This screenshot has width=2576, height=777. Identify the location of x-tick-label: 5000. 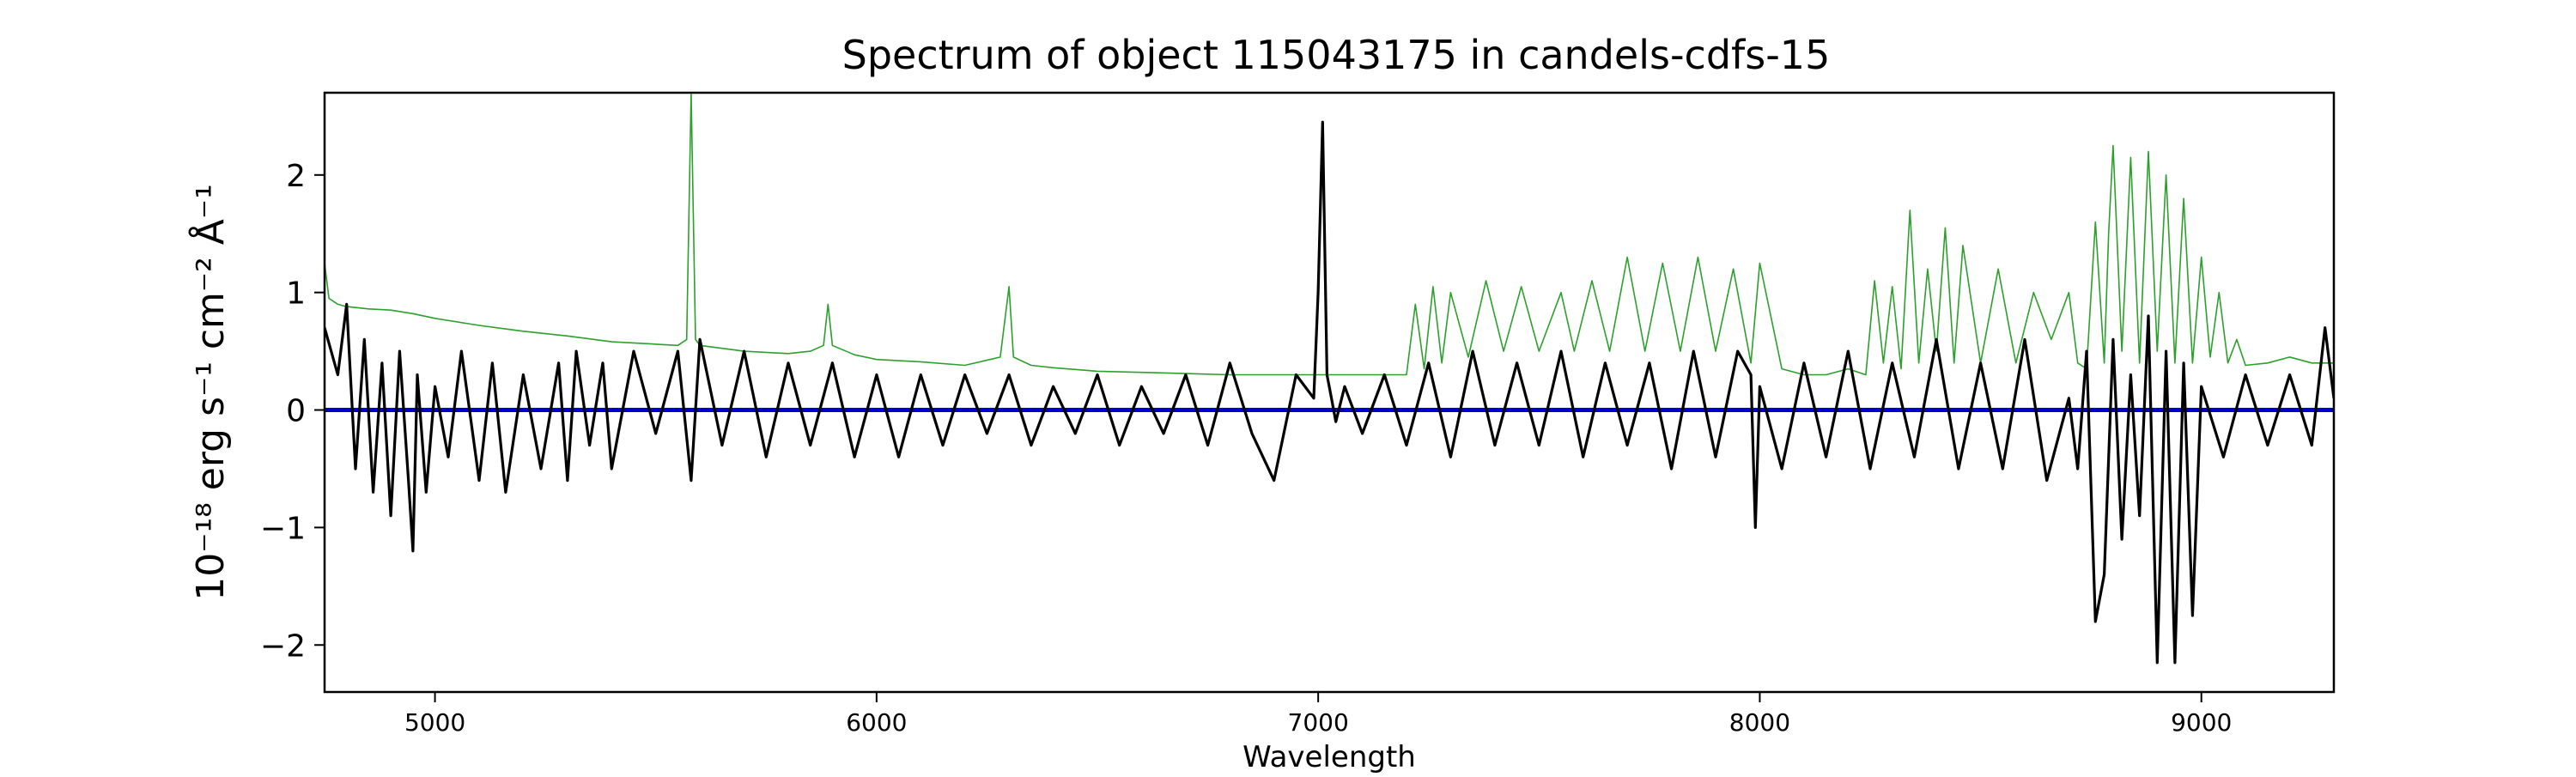
(434, 722).